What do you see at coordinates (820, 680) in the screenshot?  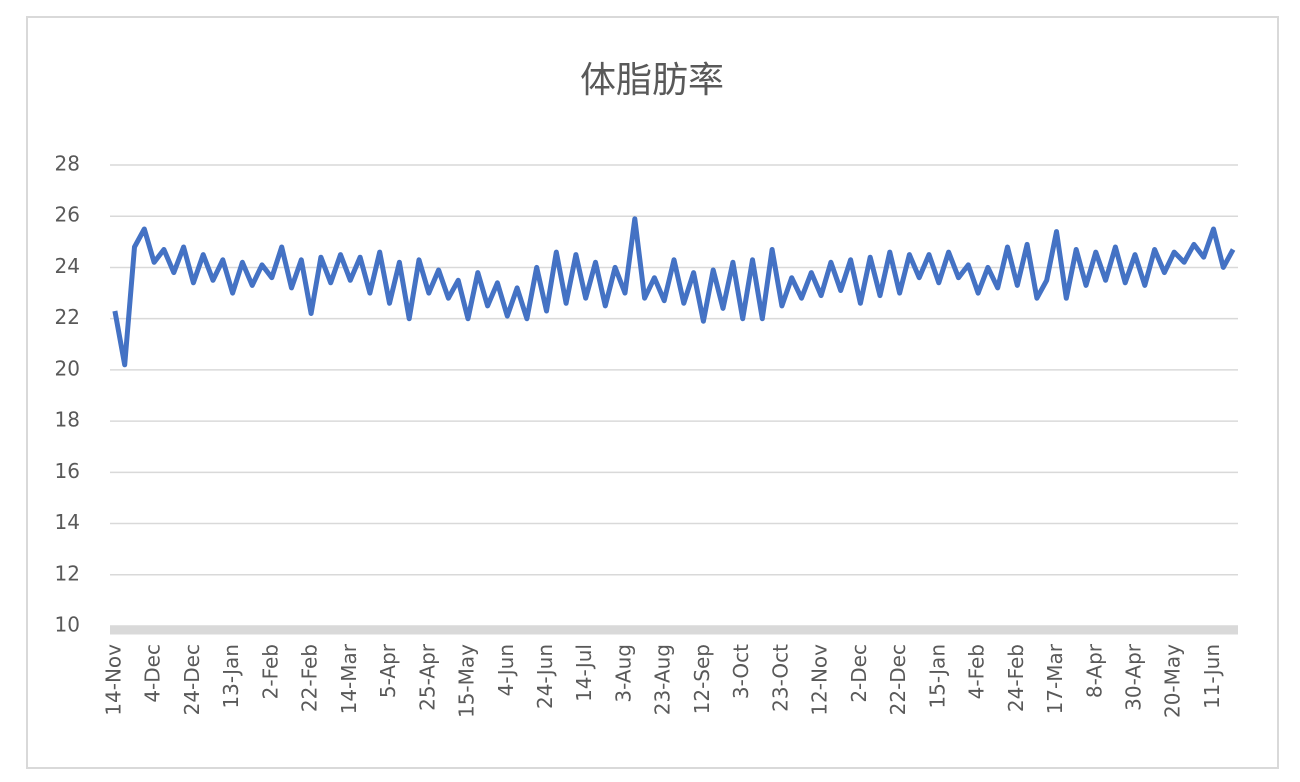 I see `x-tick-label: 12-Nov` at bounding box center [820, 680].